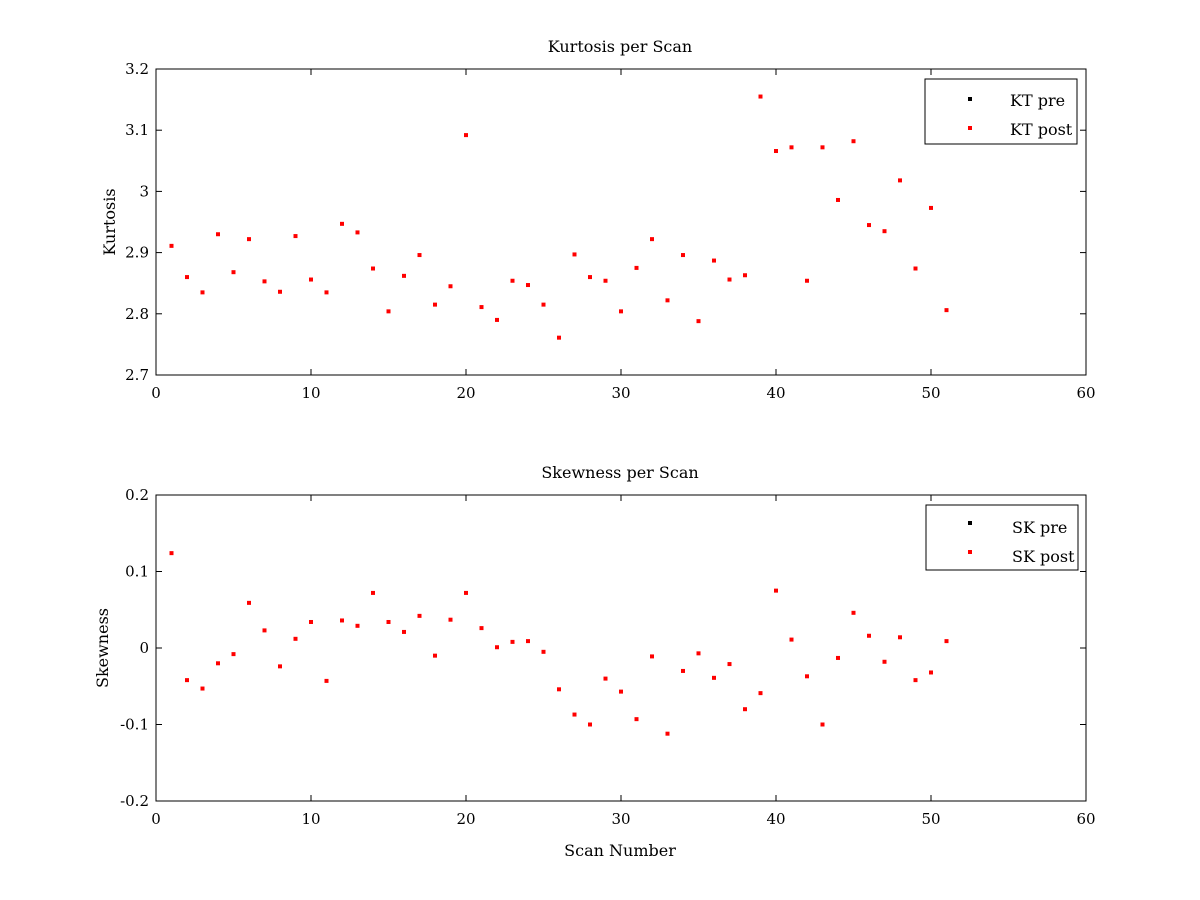  Describe the element at coordinates (775, 819) in the screenshot. I see `skewness-x-tick-label: 40` at that location.